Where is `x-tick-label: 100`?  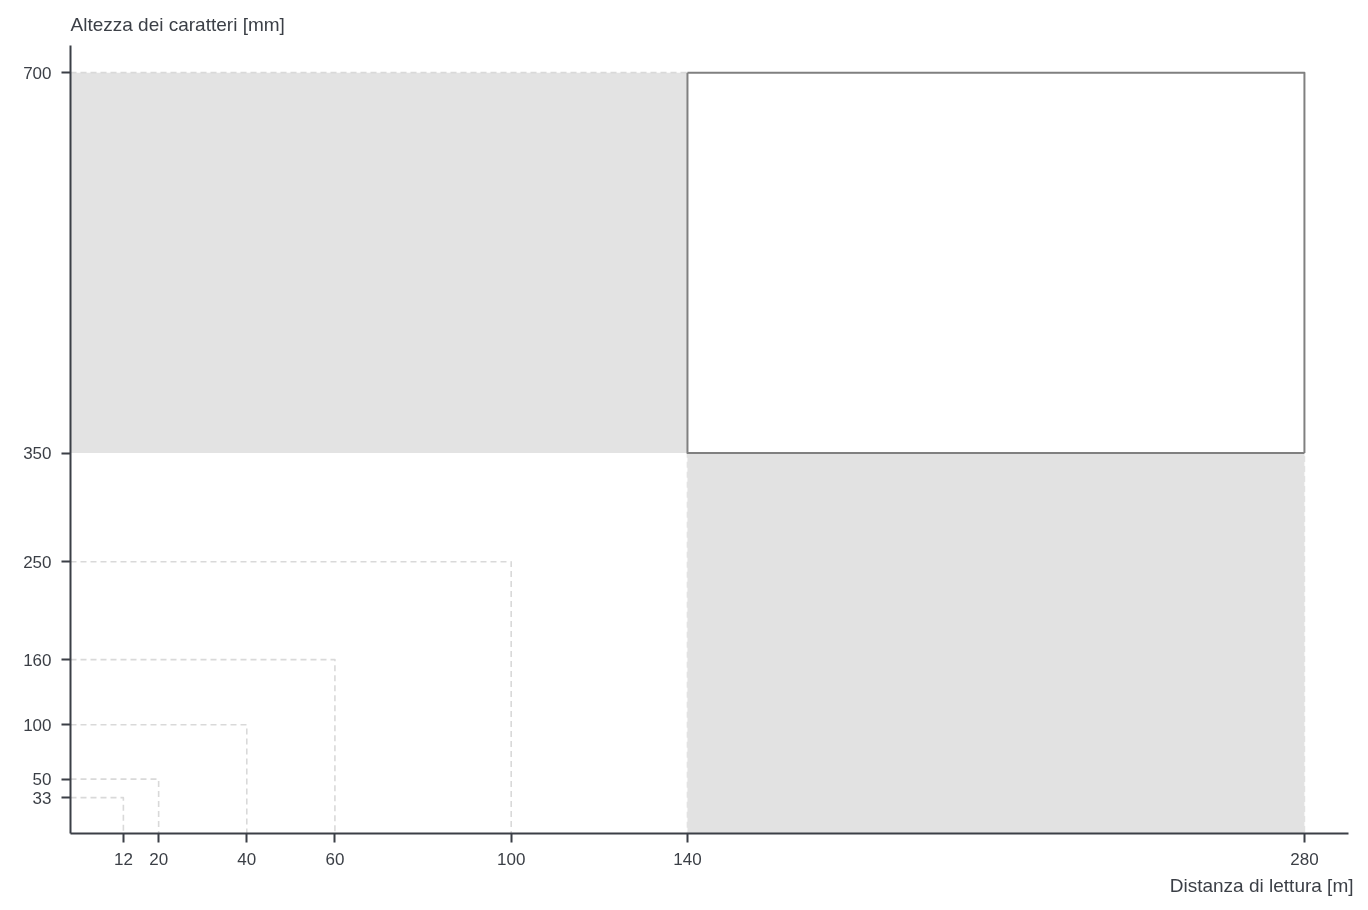 x-tick-label: 100 is located at coordinates (511, 859).